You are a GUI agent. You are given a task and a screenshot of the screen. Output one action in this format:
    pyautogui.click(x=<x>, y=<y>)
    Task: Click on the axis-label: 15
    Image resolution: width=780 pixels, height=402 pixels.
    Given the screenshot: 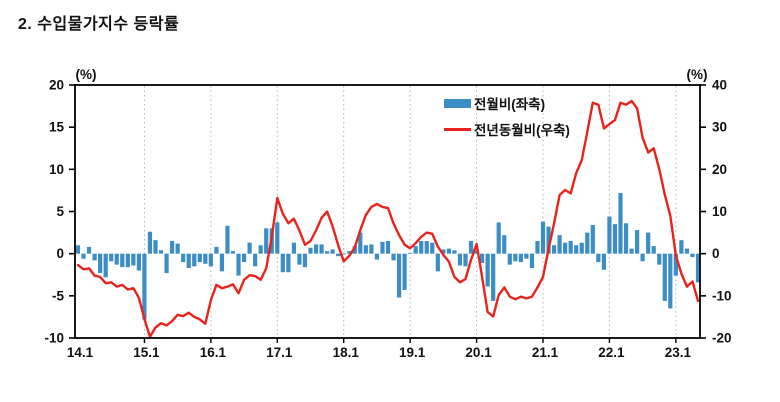 What is the action you would take?
    pyautogui.click(x=57, y=127)
    